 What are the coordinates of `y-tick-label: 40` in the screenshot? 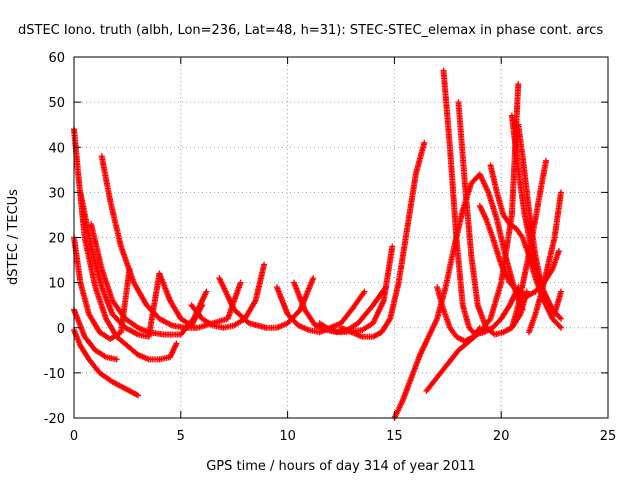 It's located at (56, 148).